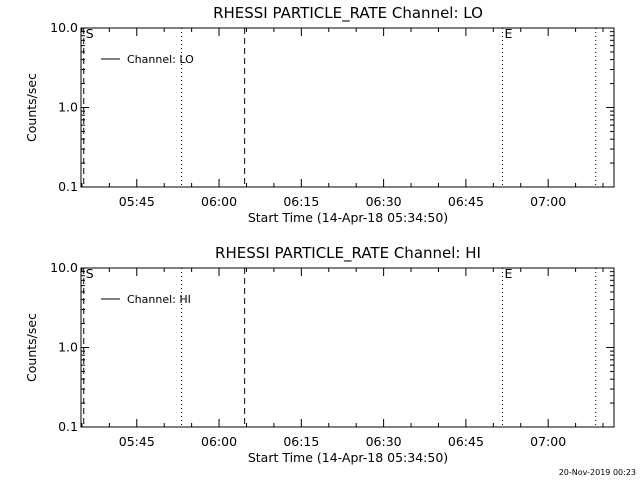 The width and height of the screenshot is (640, 480). I want to click on footer-timestamp: 20-Nov-2019 00:23, so click(597, 472).